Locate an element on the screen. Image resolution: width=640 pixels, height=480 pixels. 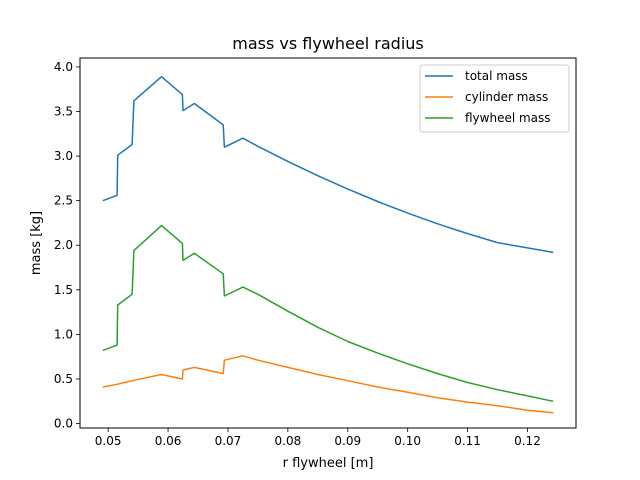
y-tick-label: 0.0 is located at coordinates (63, 424).